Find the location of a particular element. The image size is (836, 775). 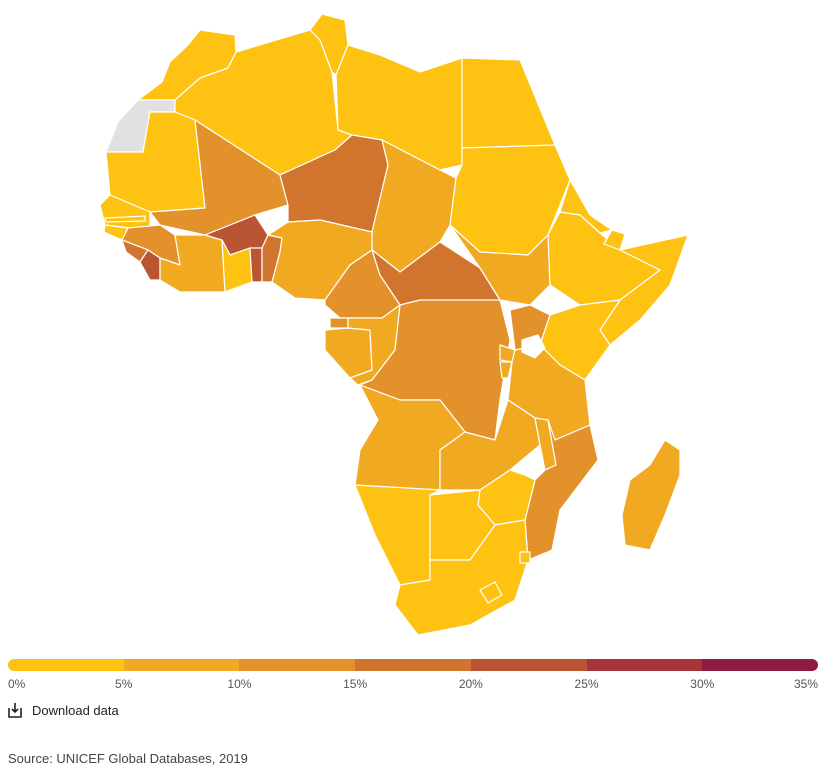

download-data-label: Download data is located at coordinates (75, 710).